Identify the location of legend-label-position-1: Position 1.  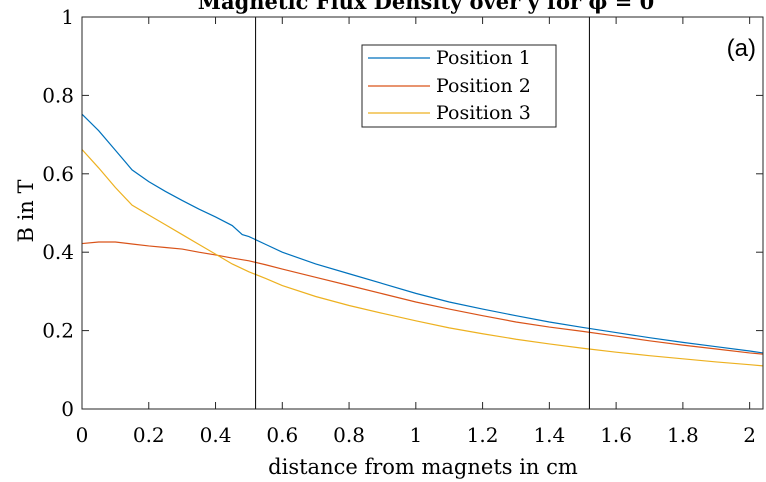
(483, 58).